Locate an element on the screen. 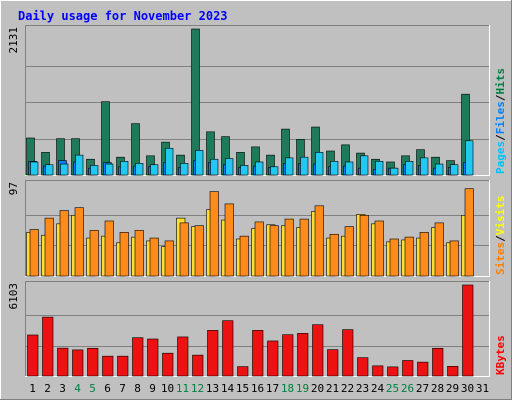 The width and height of the screenshot is (512, 405). x-tick-label-day-6: 6 is located at coordinates (107, 388).